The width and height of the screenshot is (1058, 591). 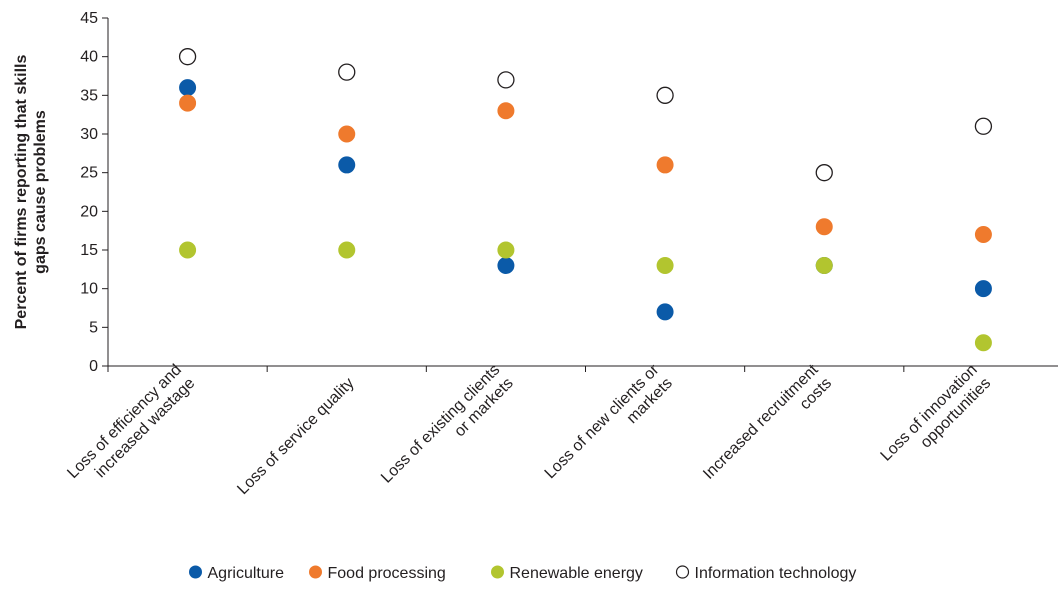 What do you see at coordinates (40, 192) in the screenshot?
I see `y-axis-title-line: gaps cause problems` at bounding box center [40, 192].